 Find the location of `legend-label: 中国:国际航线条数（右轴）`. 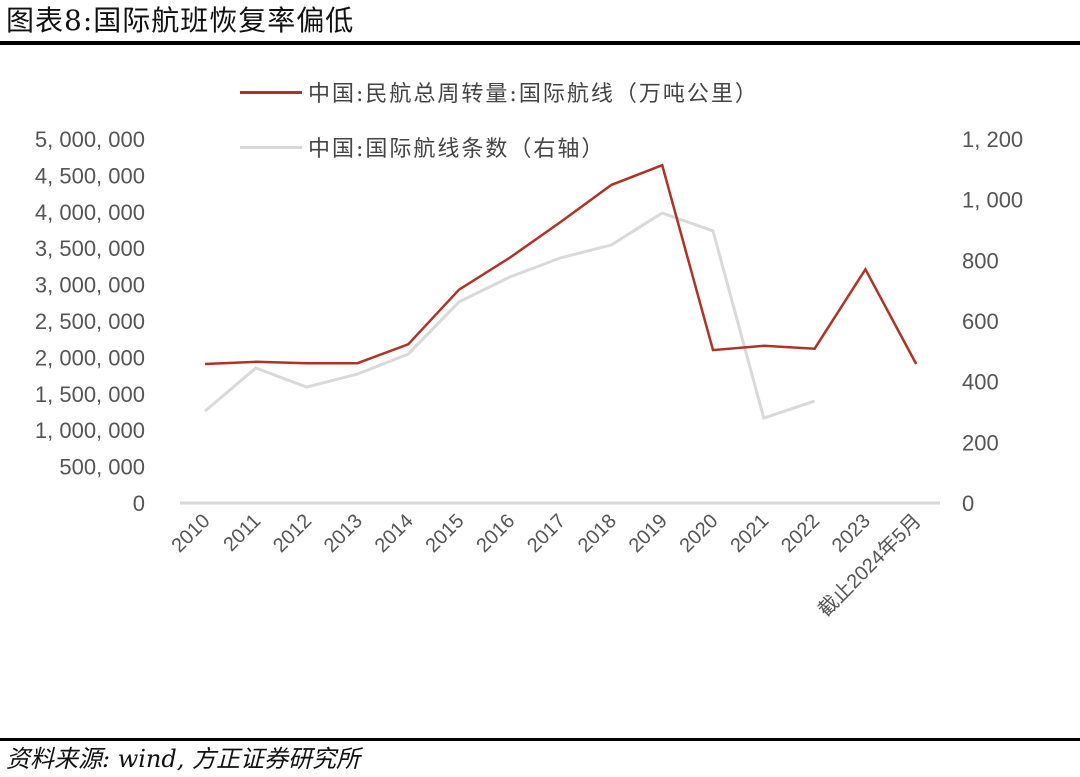

legend-label: 中国:国际航线条数（右轴） is located at coordinates (457, 149).